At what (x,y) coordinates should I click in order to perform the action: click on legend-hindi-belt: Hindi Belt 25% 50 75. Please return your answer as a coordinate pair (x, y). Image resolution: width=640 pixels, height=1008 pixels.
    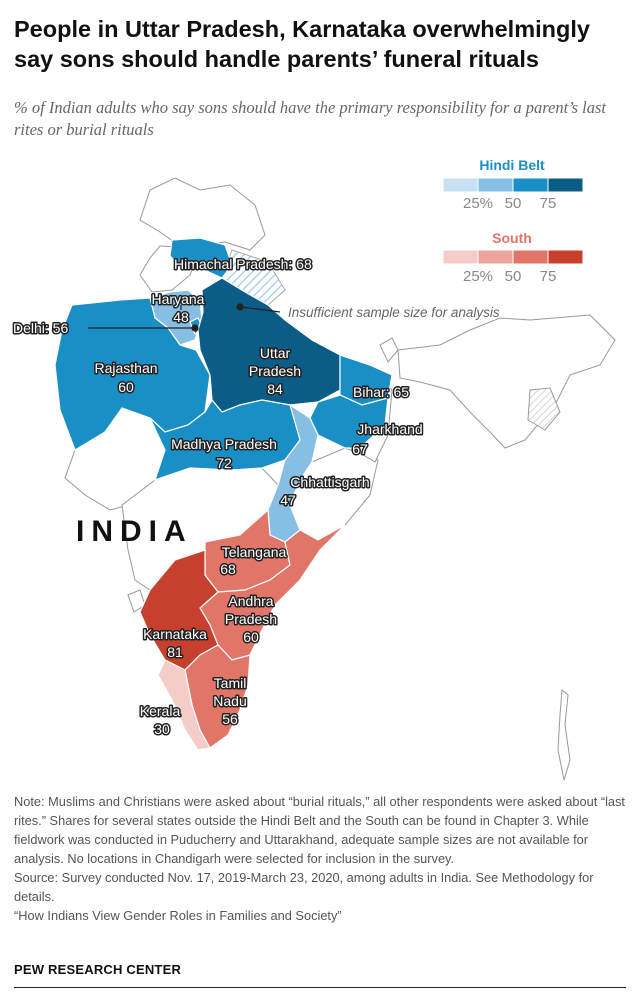
    Looking at the image, I should click on (513, 184).